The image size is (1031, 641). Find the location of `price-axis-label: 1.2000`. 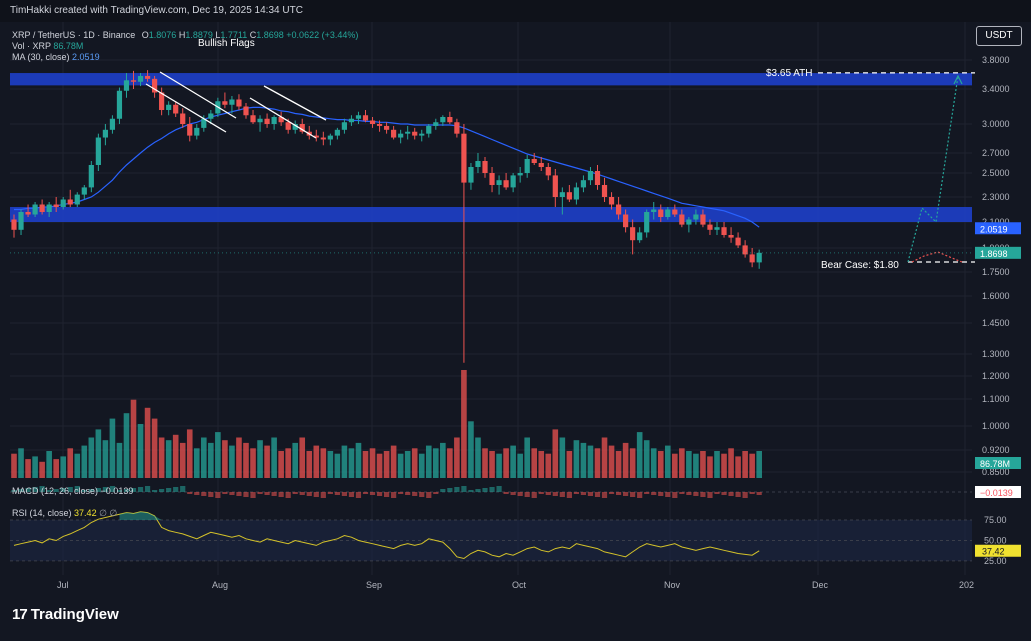

price-axis-label: 1.2000 is located at coordinates (996, 376).